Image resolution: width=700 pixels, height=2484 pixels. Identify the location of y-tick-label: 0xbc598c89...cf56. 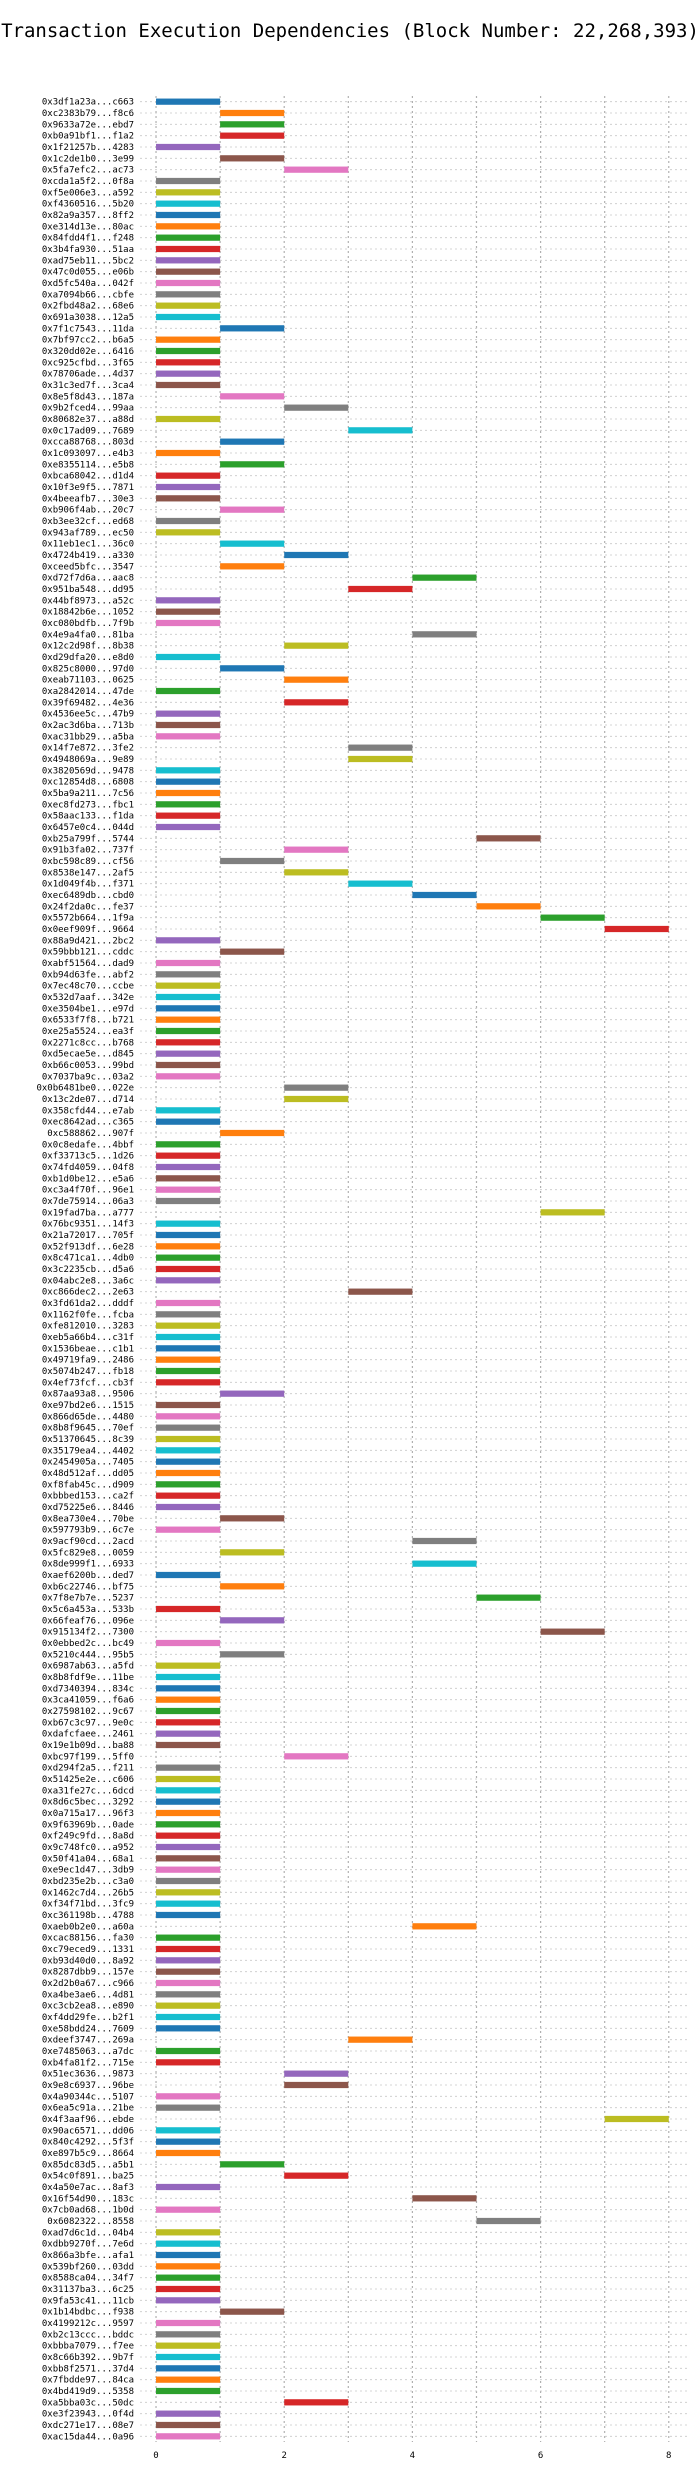
(88, 862).